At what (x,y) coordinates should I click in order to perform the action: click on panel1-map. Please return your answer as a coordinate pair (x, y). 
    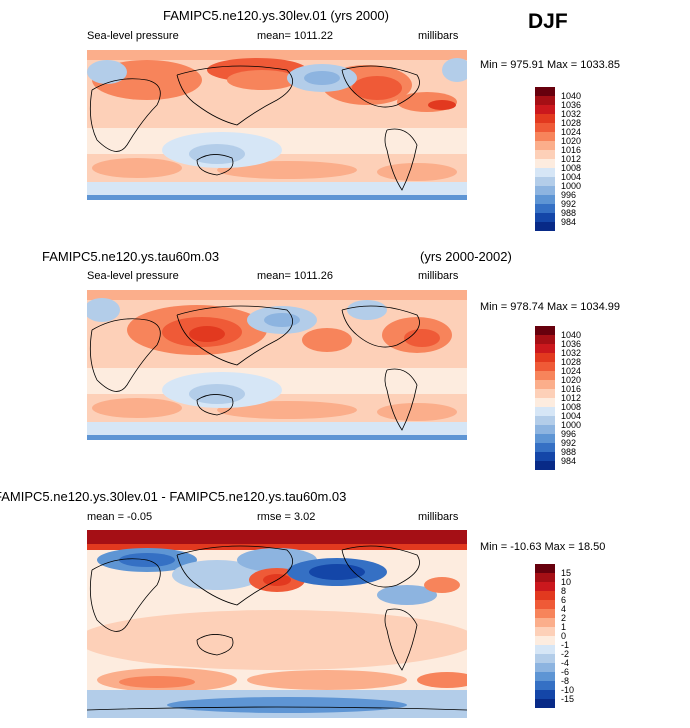
    Looking at the image, I should click on (277, 125).